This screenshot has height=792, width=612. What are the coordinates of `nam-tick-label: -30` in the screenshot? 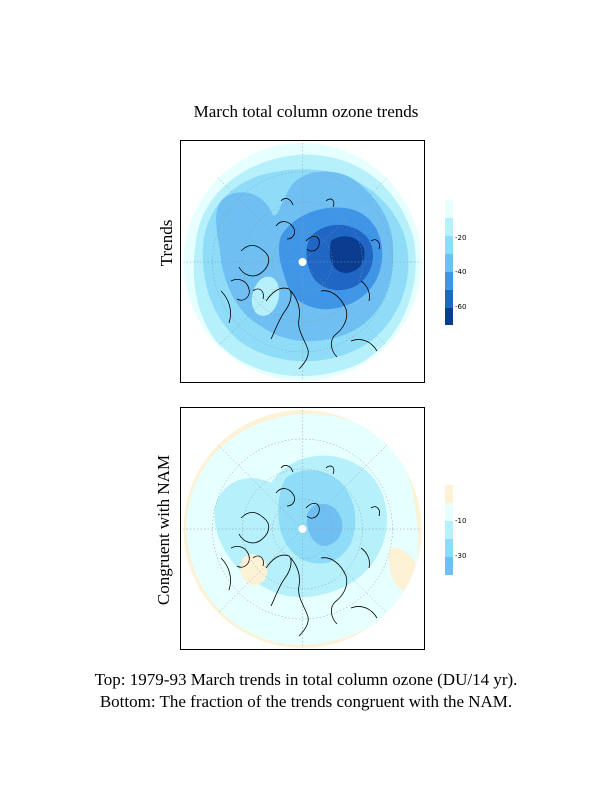 It's located at (460, 556).